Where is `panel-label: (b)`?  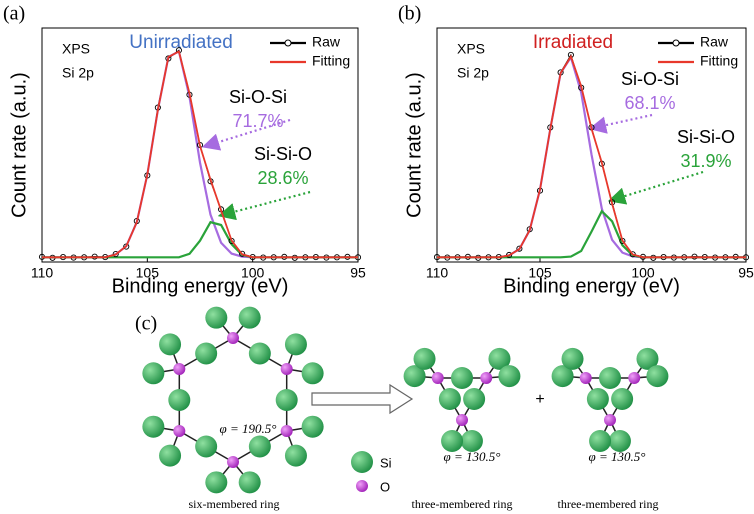 panel-label: (b) is located at coordinates (409, 14).